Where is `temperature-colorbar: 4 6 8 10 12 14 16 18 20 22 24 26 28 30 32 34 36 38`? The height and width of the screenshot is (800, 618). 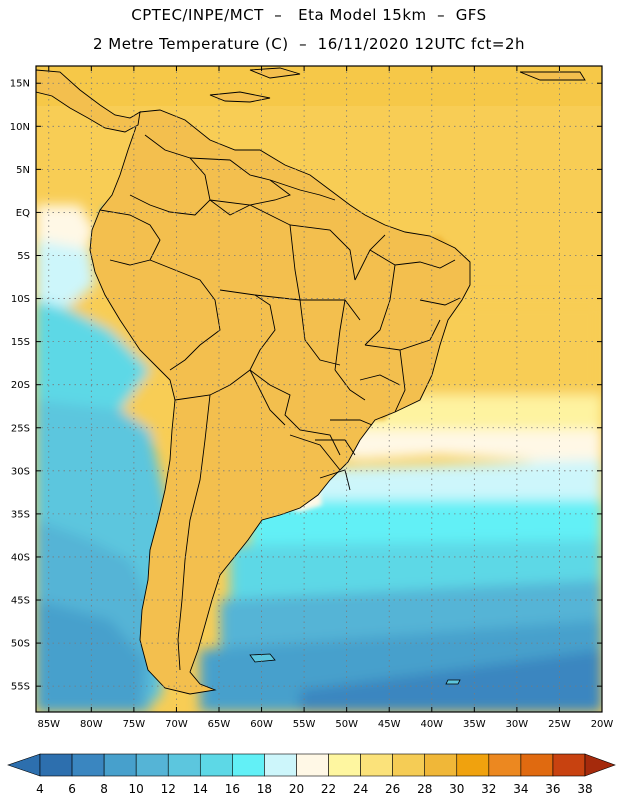 temperature-colorbar: 4 6 8 10 12 14 16 18 20 22 24 26 28 30 32 34 36 38 is located at coordinates (311, 774).